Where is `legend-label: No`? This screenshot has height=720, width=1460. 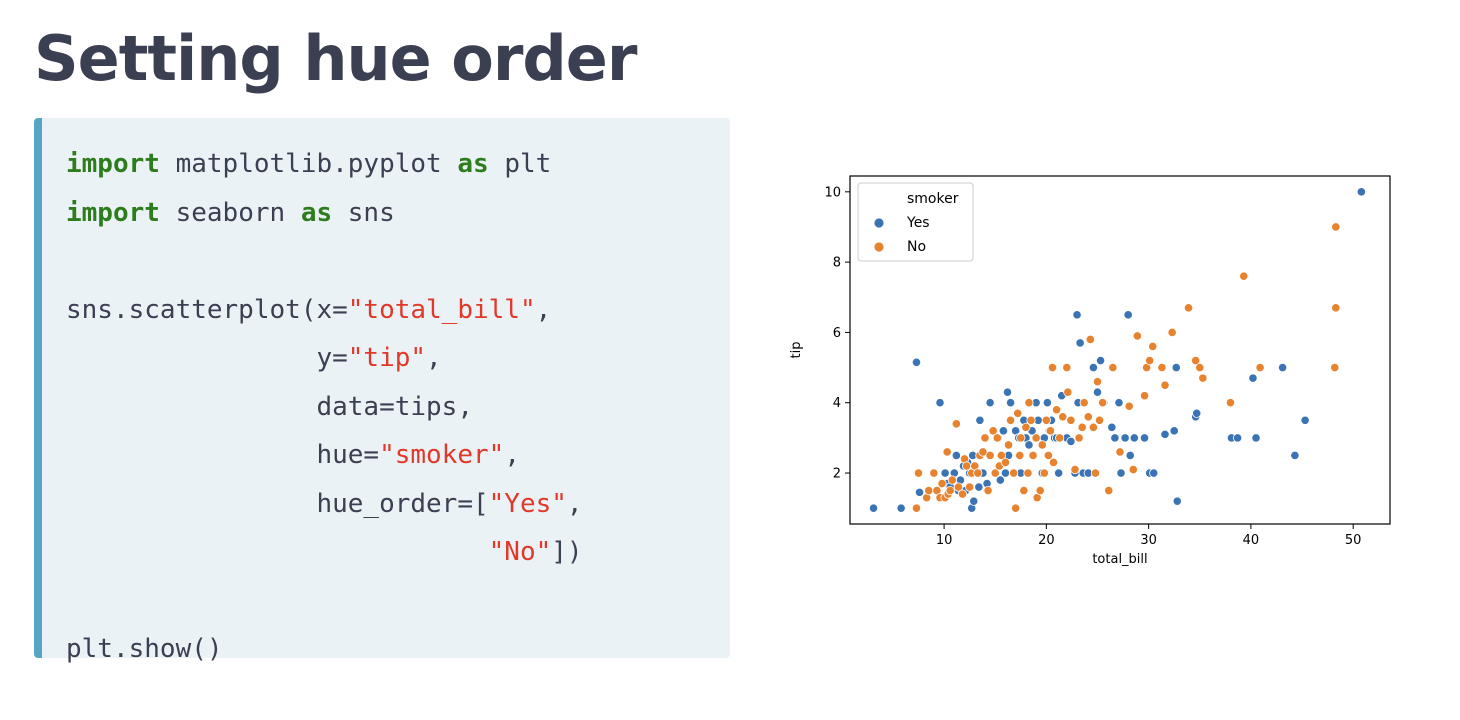 legend-label: No is located at coordinates (916, 247).